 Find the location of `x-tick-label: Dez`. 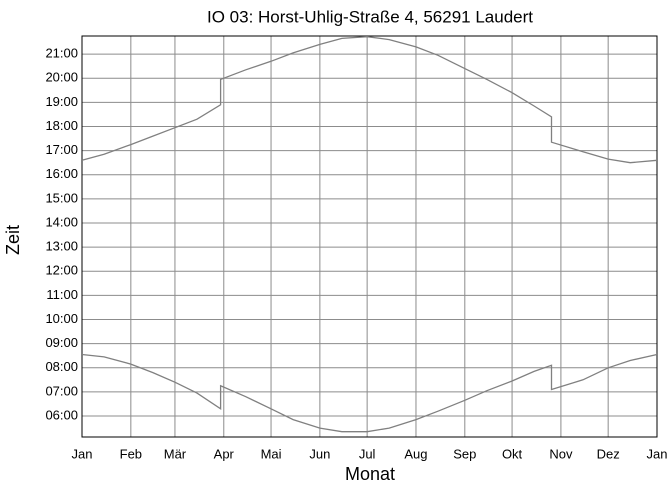

x-tick-label: Dez is located at coordinates (608, 453).